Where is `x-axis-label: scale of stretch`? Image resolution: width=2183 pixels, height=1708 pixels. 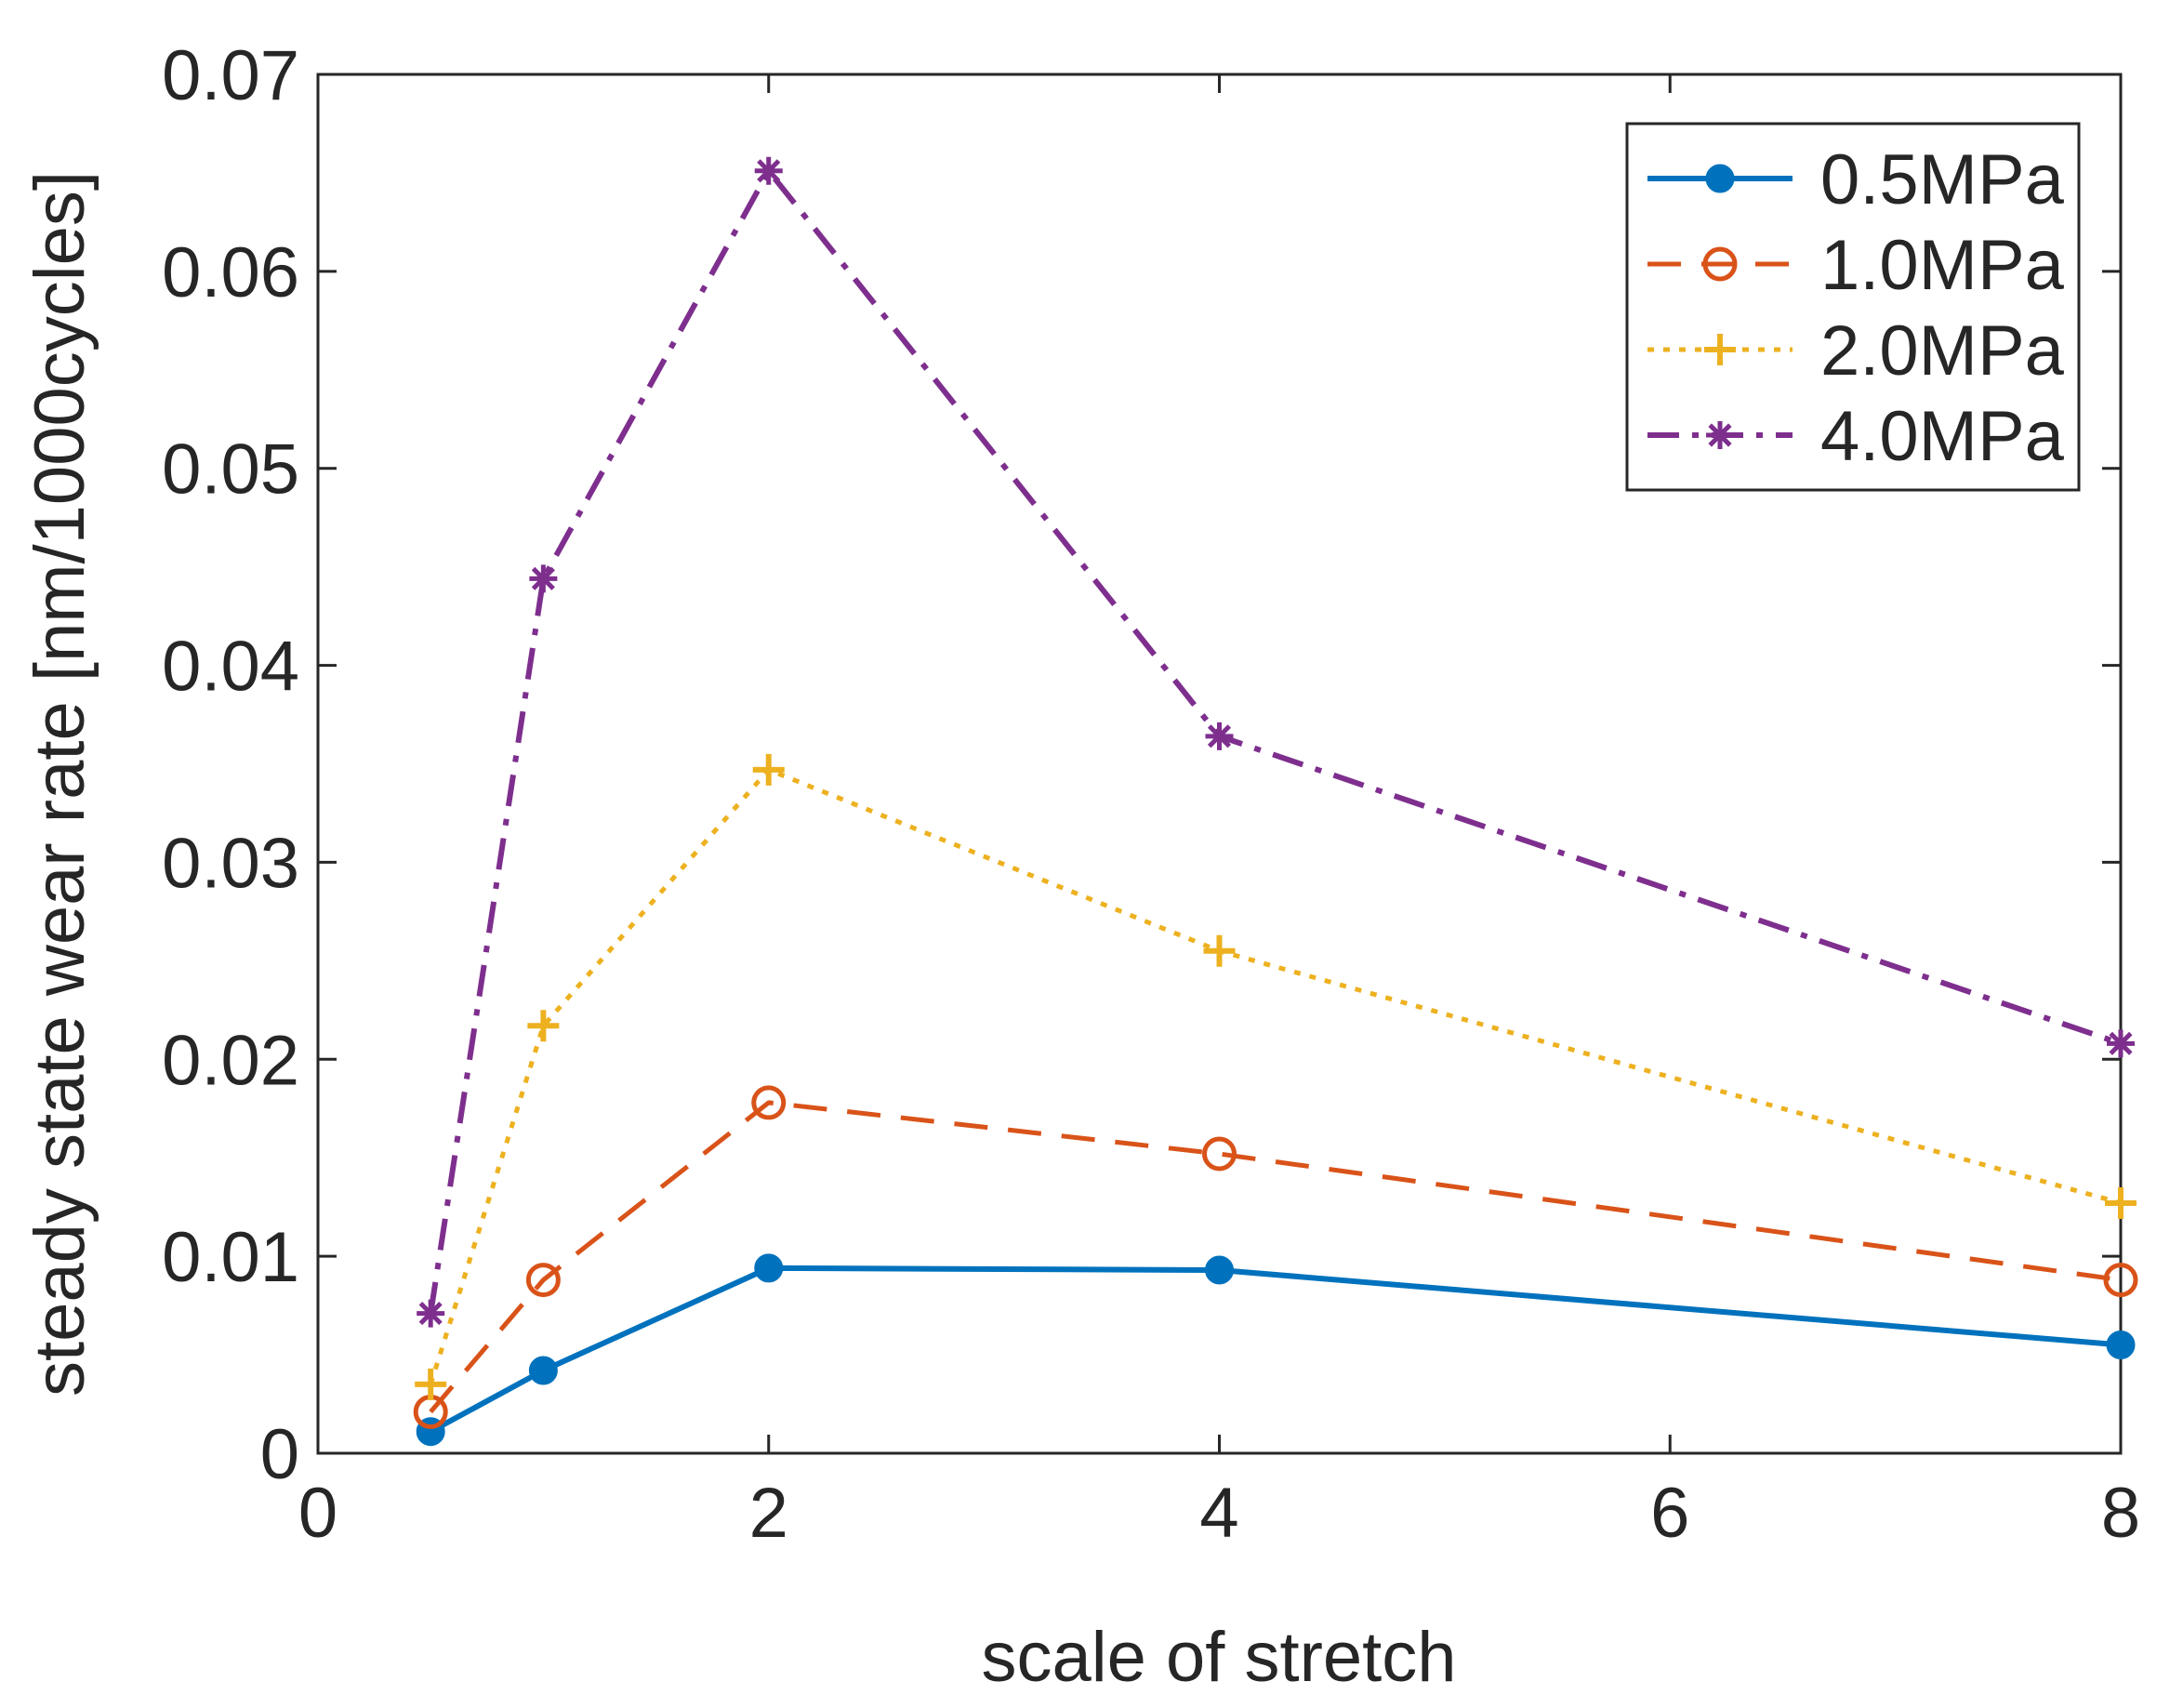 x-axis-label: scale of stretch is located at coordinates (1218, 1657).